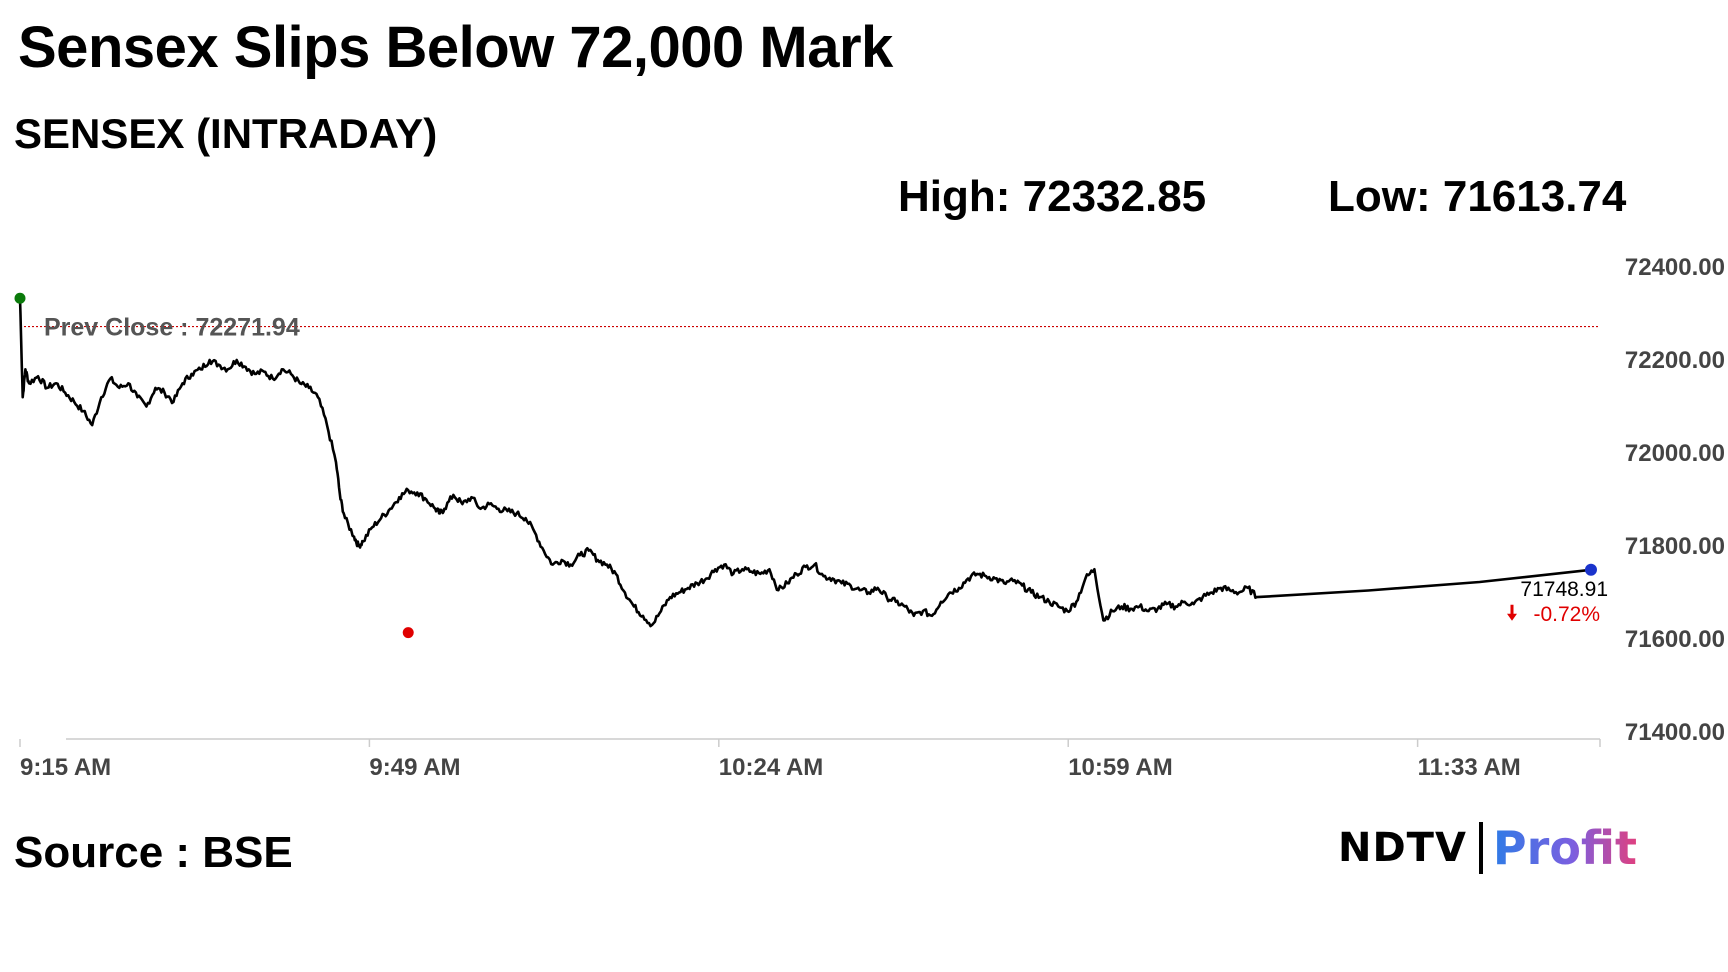 This screenshot has height=972, width=1728. Describe the element at coordinates (408, 633) in the screenshot. I see `low-marker` at that location.